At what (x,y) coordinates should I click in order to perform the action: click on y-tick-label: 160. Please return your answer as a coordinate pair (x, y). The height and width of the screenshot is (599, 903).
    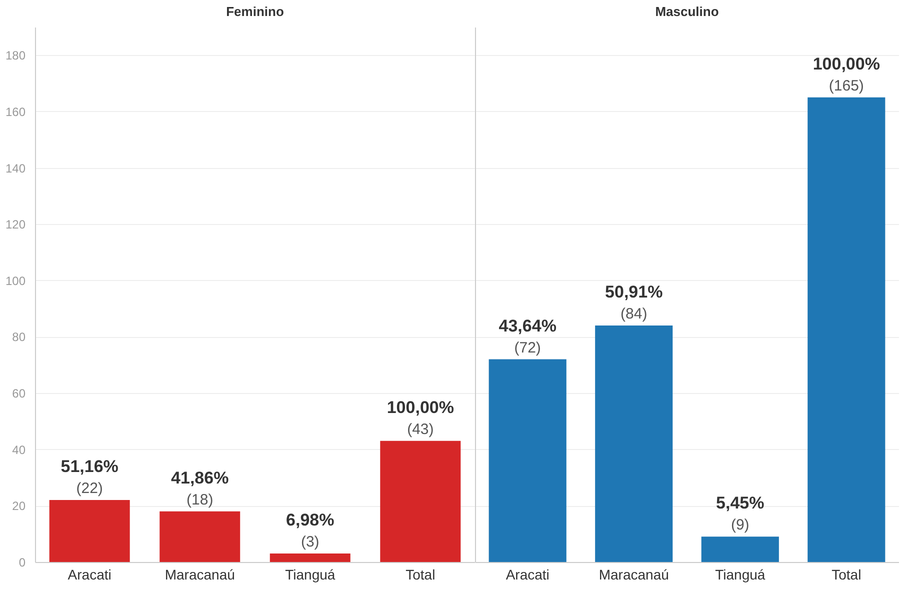
    Looking at the image, I should click on (15, 111).